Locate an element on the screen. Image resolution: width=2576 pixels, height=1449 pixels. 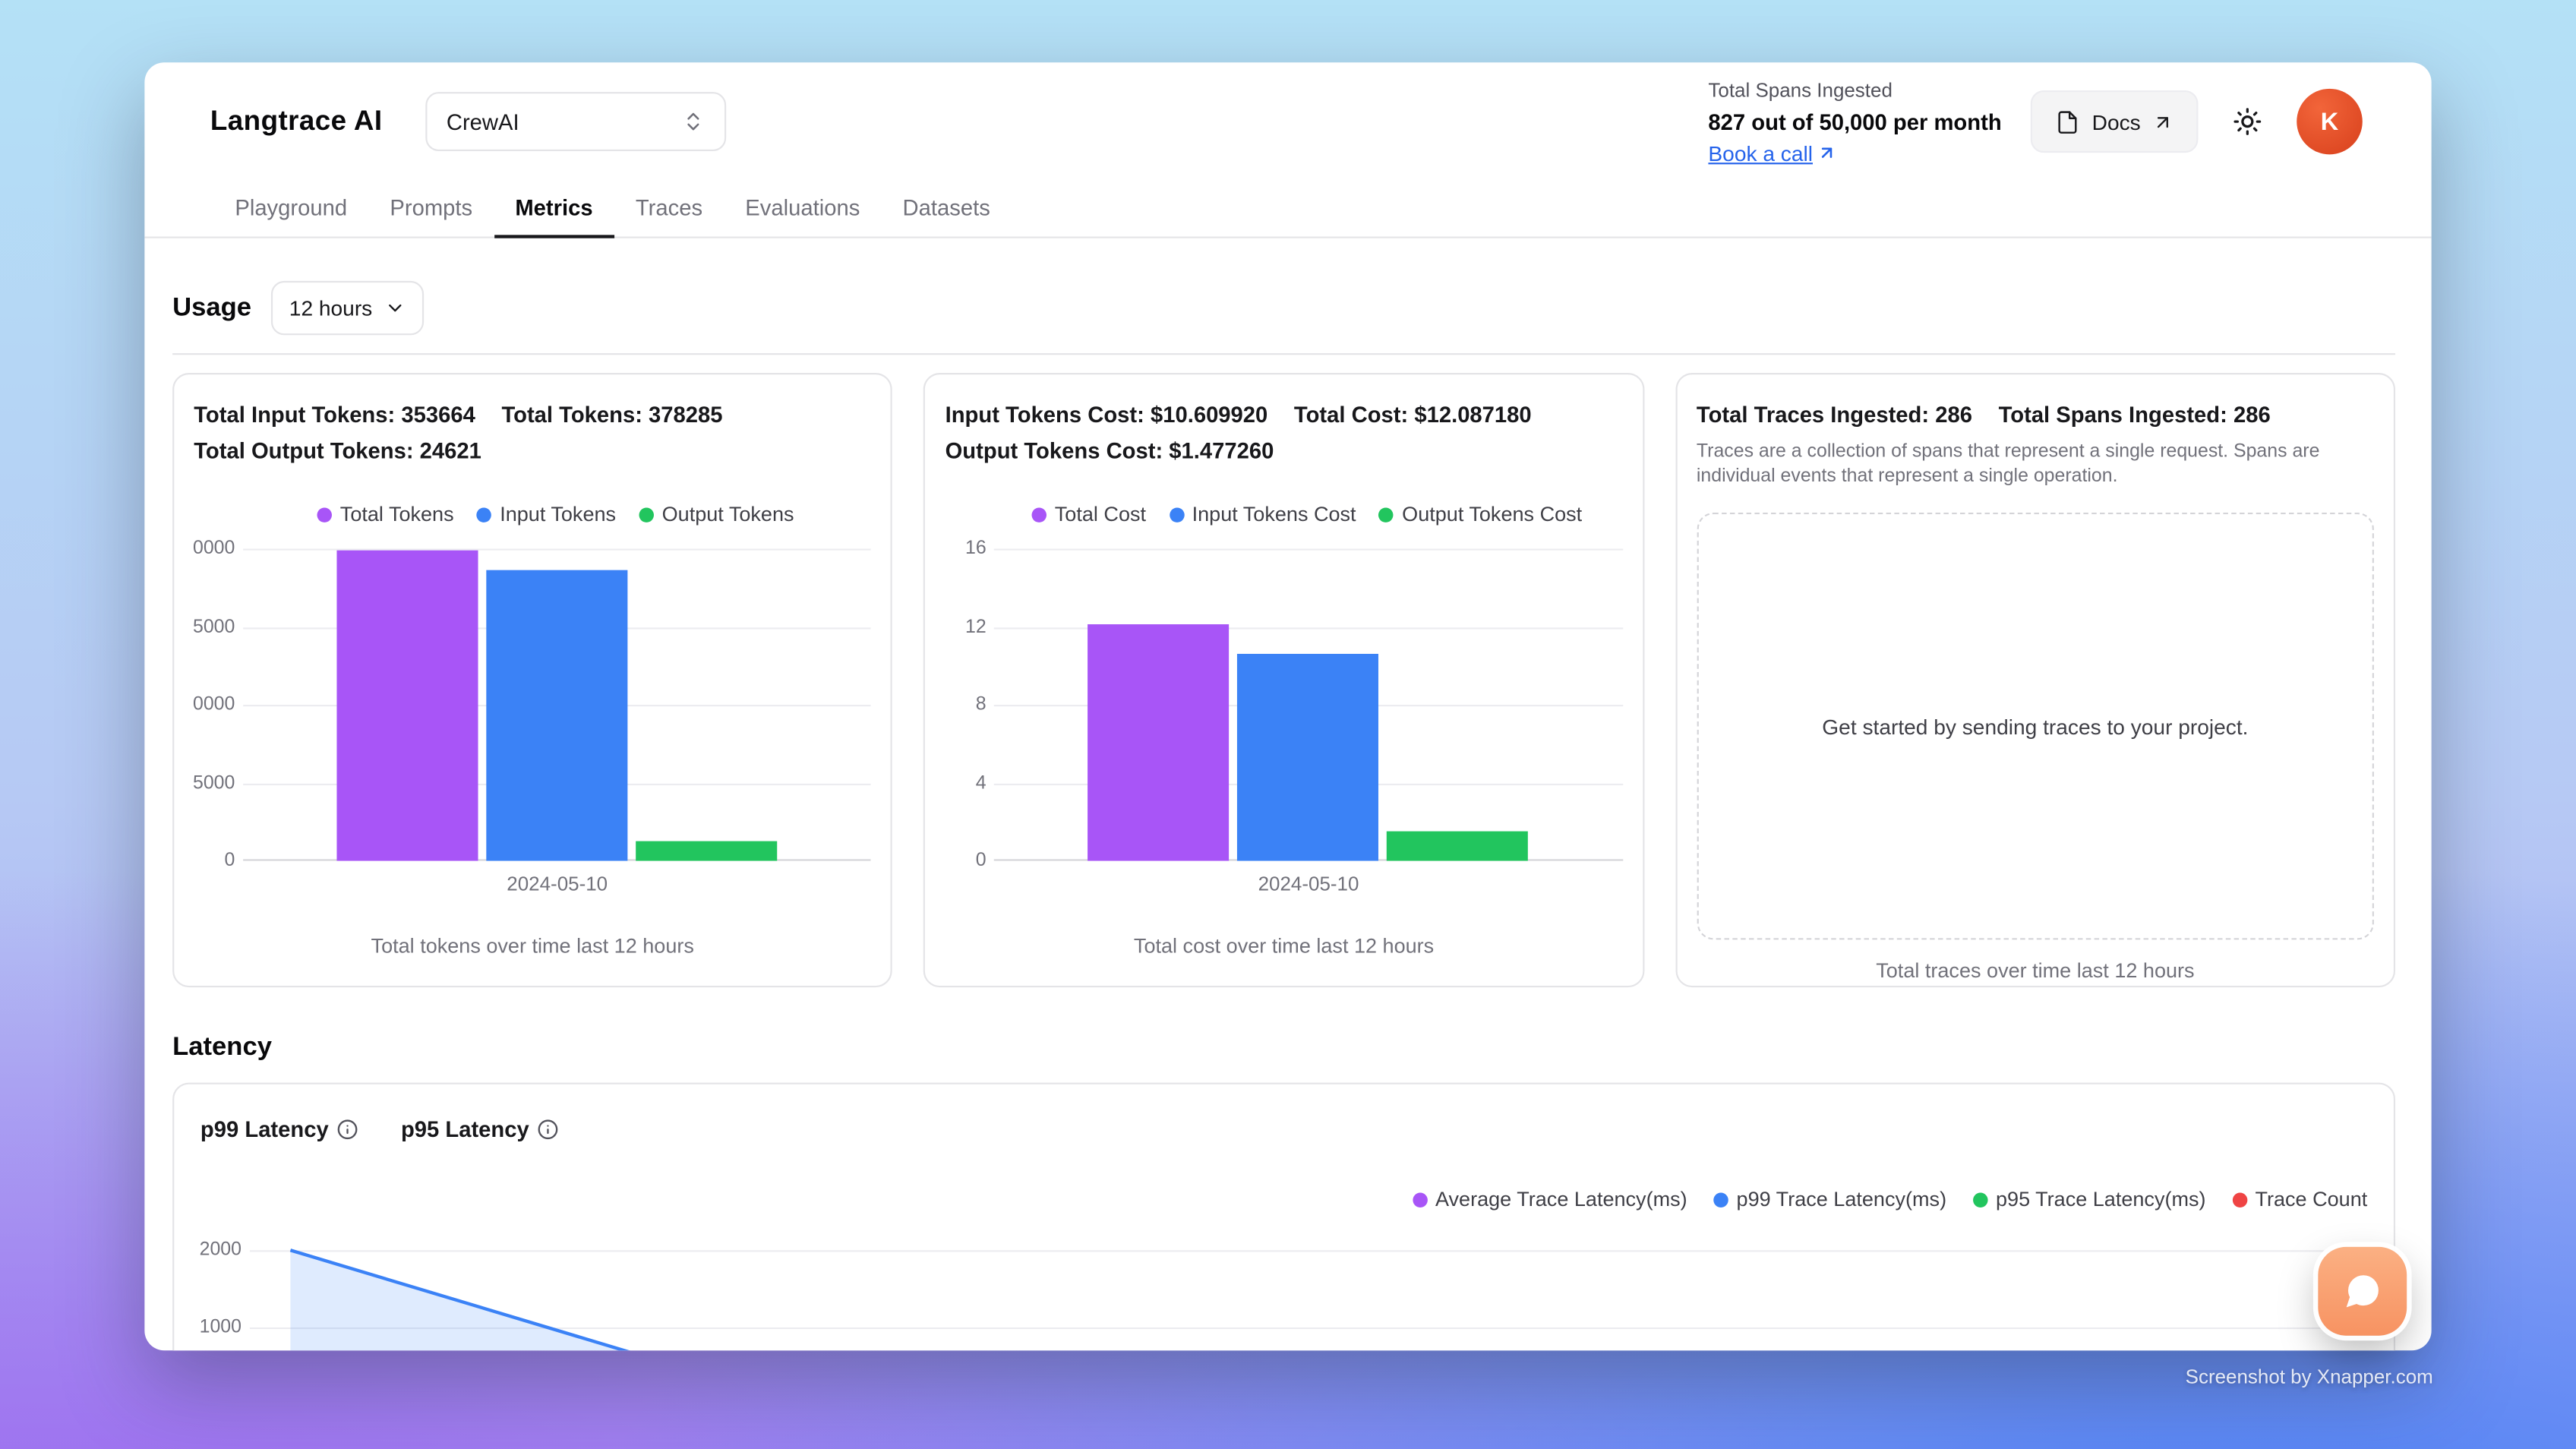
time-range-selector: 12 hours is located at coordinates (347, 308).